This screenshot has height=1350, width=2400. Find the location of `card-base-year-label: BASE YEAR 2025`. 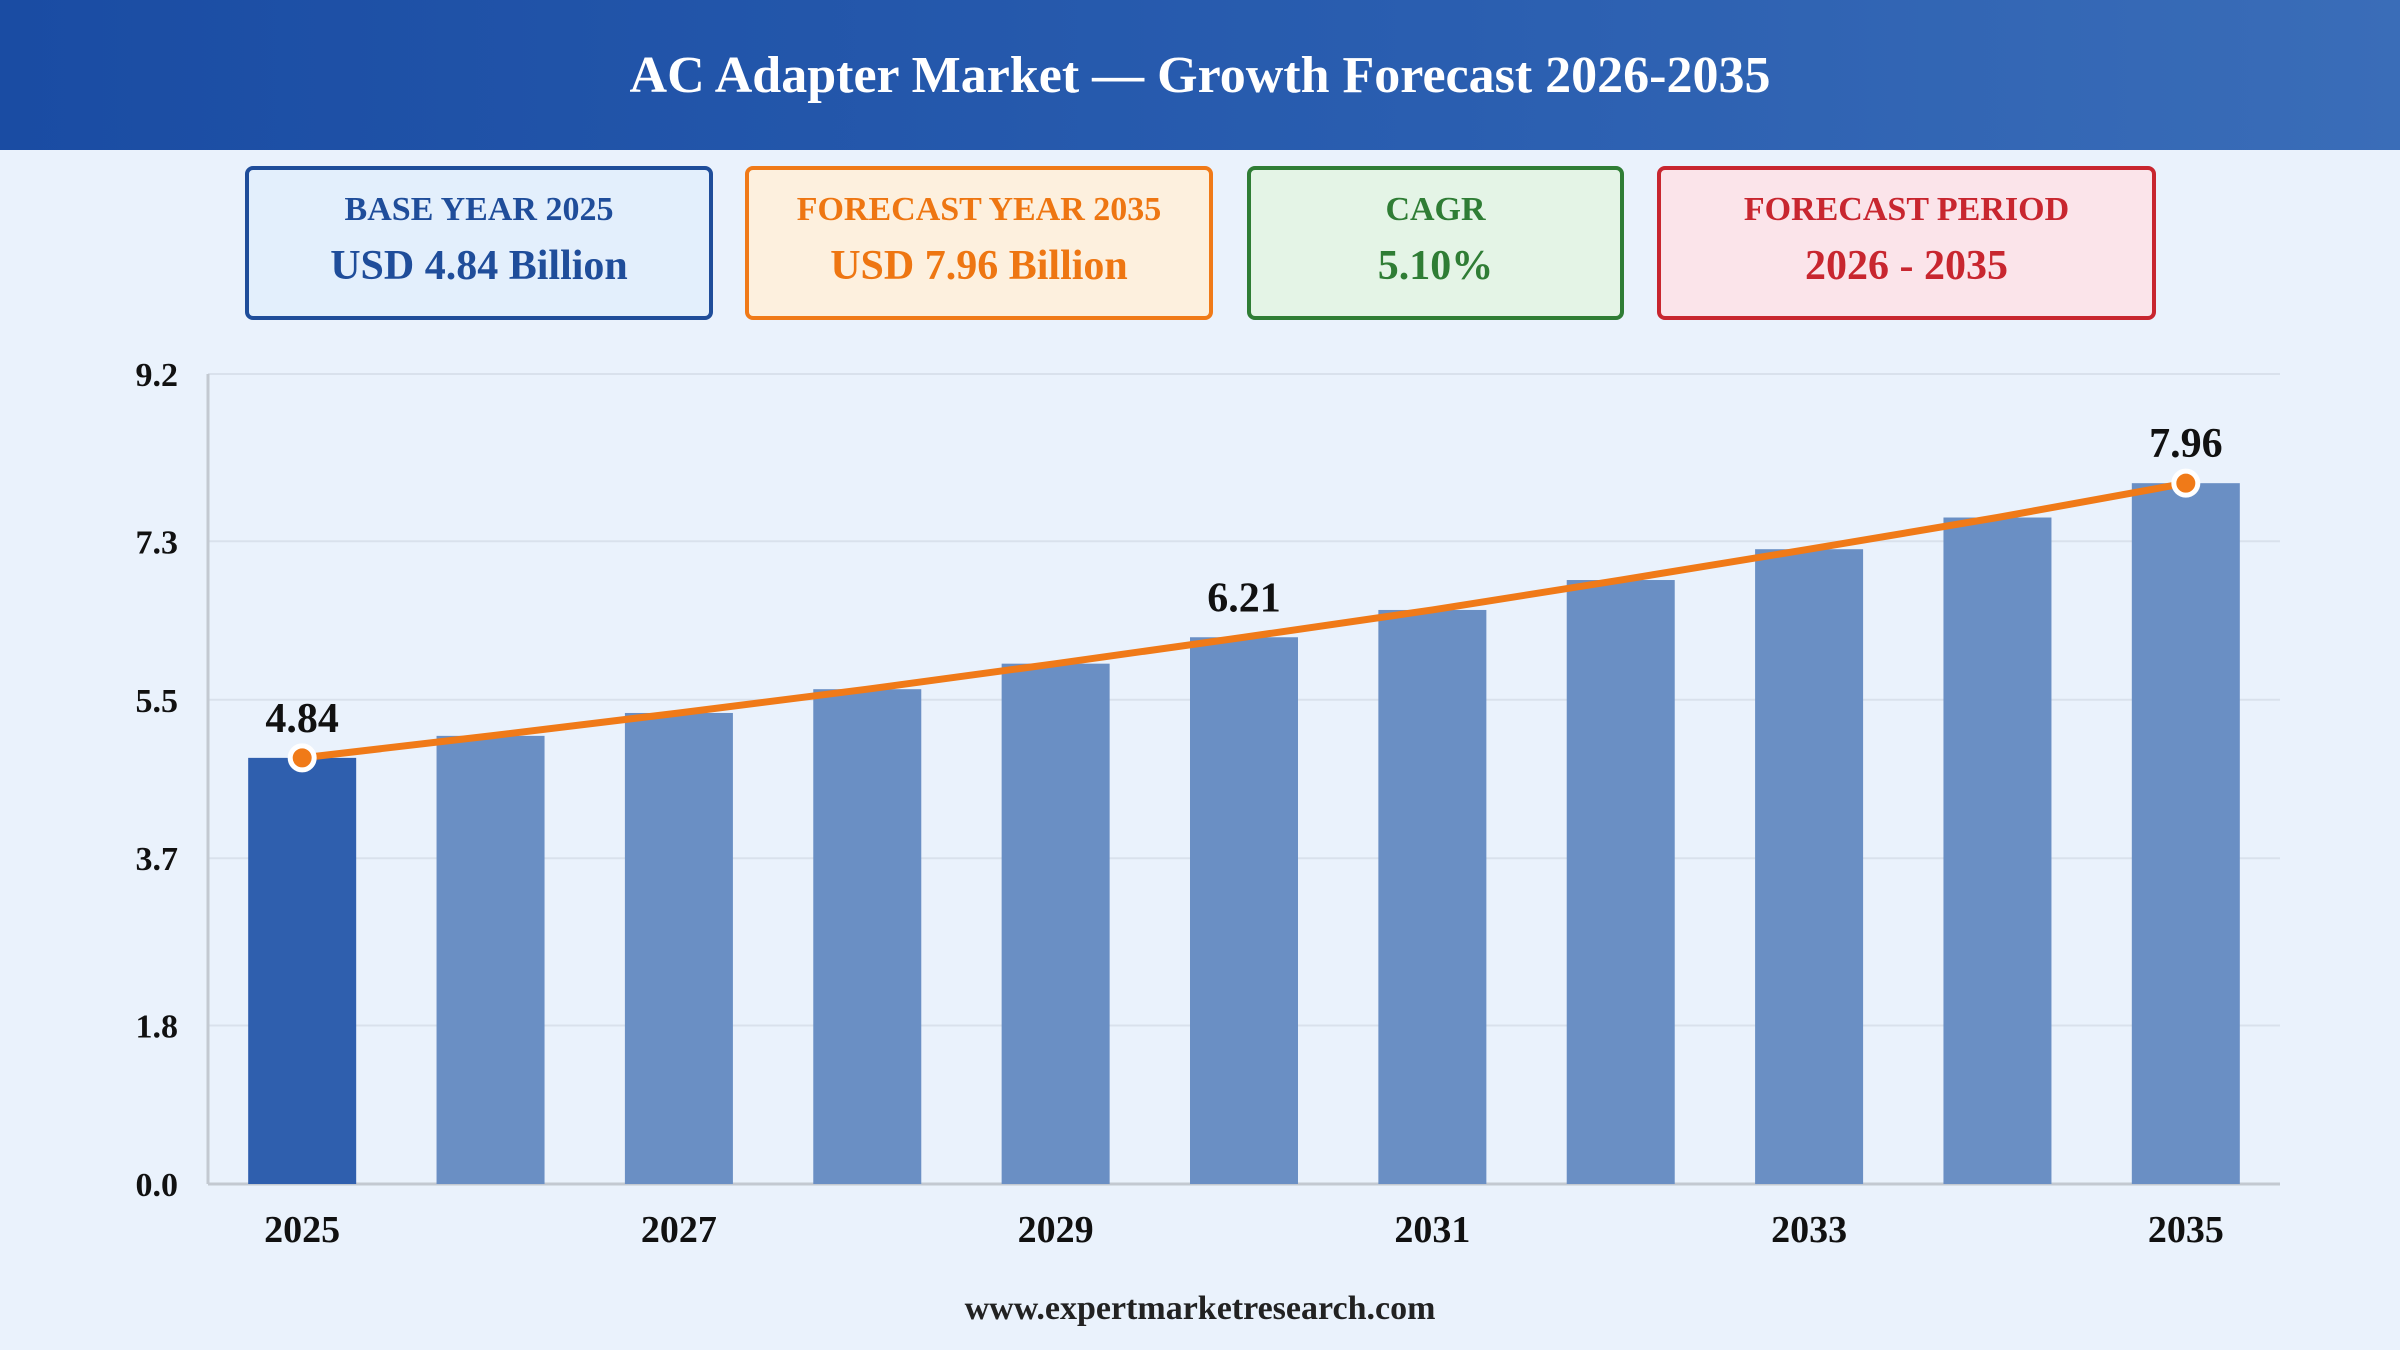

card-base-year-label: BASE YEAR 2025 is located at coordinates (479, 210).